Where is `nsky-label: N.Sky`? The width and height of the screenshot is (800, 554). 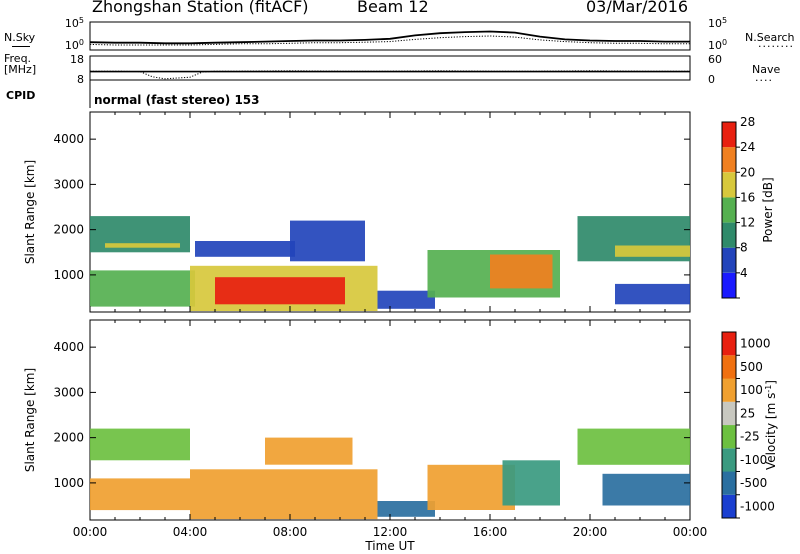
nsky-label: N.Sky is located at coordinates (20, 37).